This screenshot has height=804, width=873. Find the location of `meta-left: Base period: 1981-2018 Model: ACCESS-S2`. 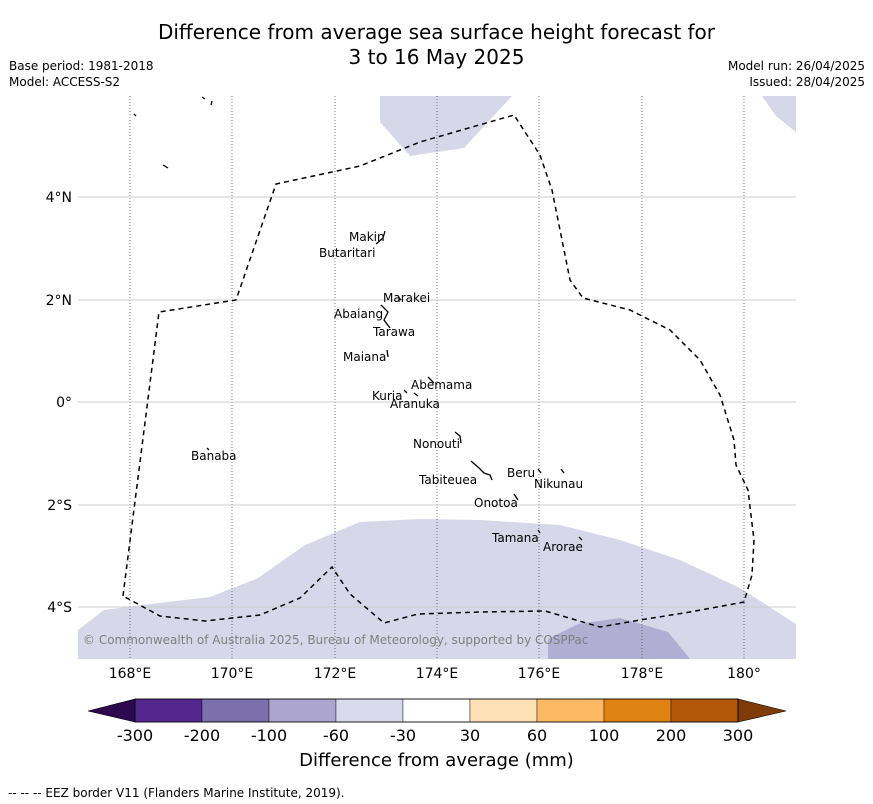

meta-left: Base period: 1981-2018 Model: ACCESS-S2 is located at coordinates (81, 74).